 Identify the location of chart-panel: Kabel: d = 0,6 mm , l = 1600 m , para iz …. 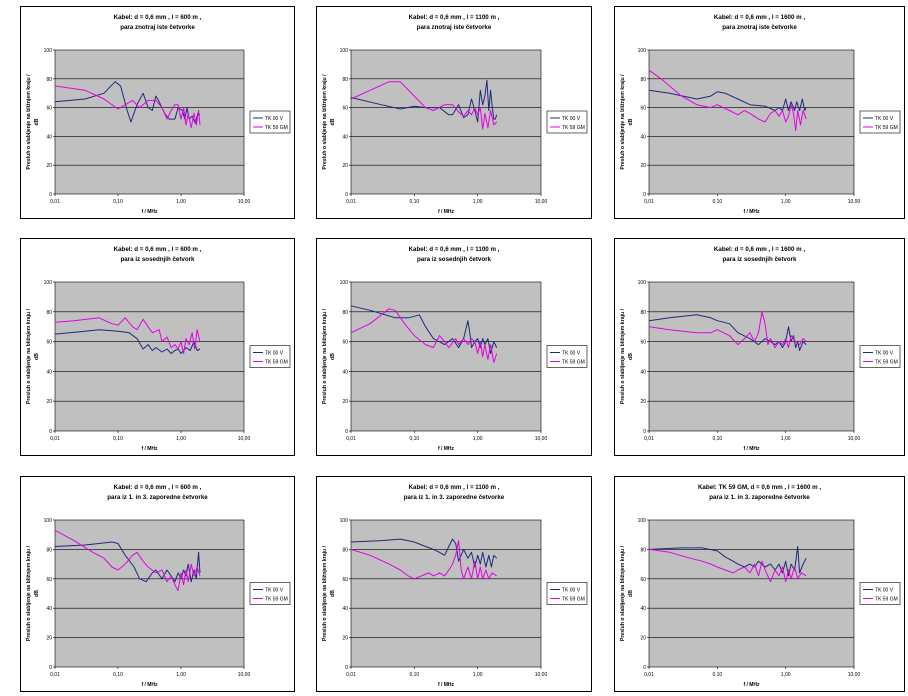
(759, 347).